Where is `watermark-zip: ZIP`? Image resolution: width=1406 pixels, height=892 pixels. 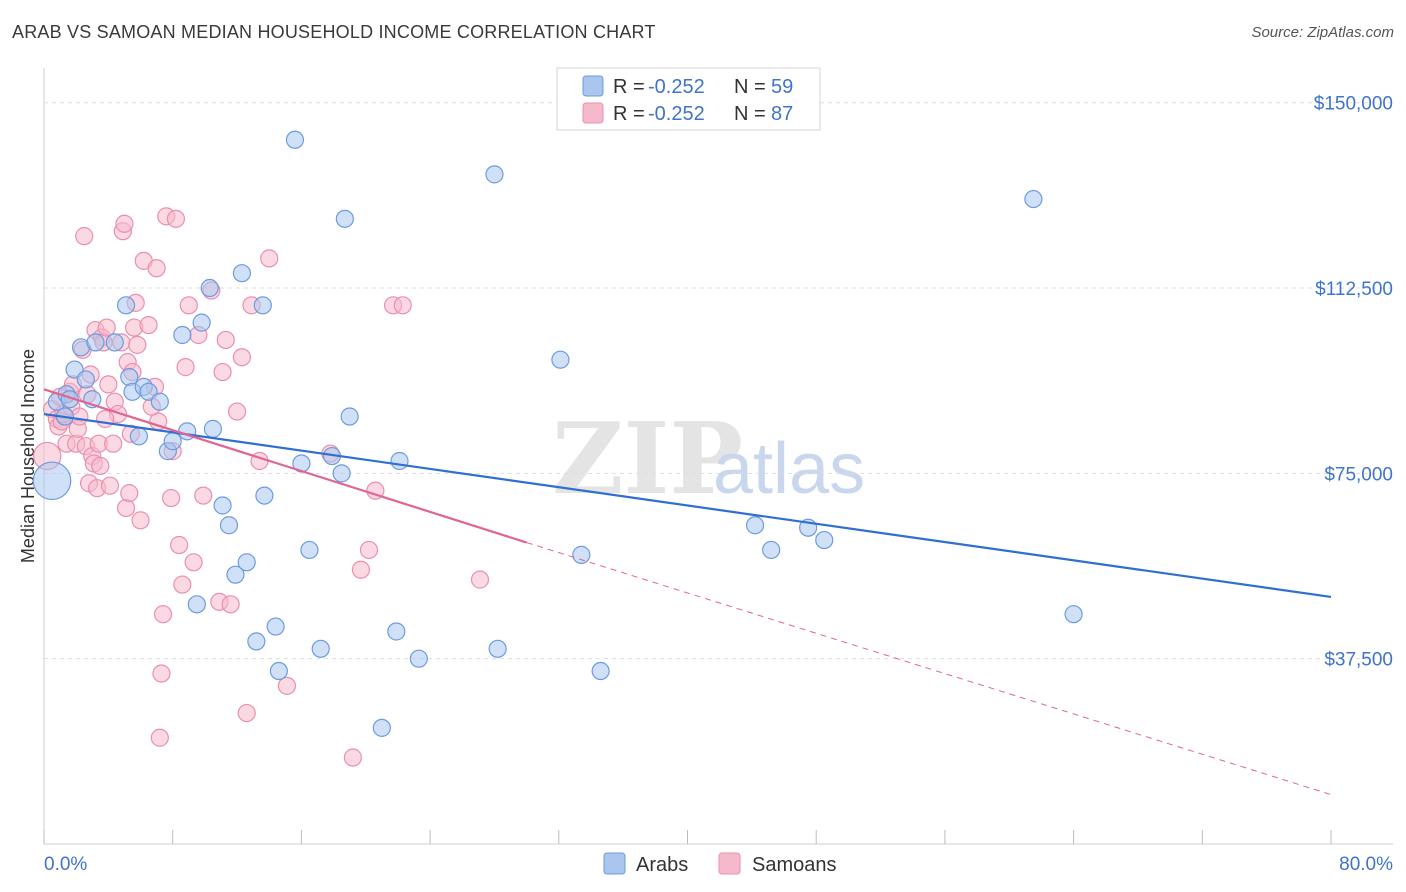 watermark-zip: ZIP is located at coordinates (647, 459).